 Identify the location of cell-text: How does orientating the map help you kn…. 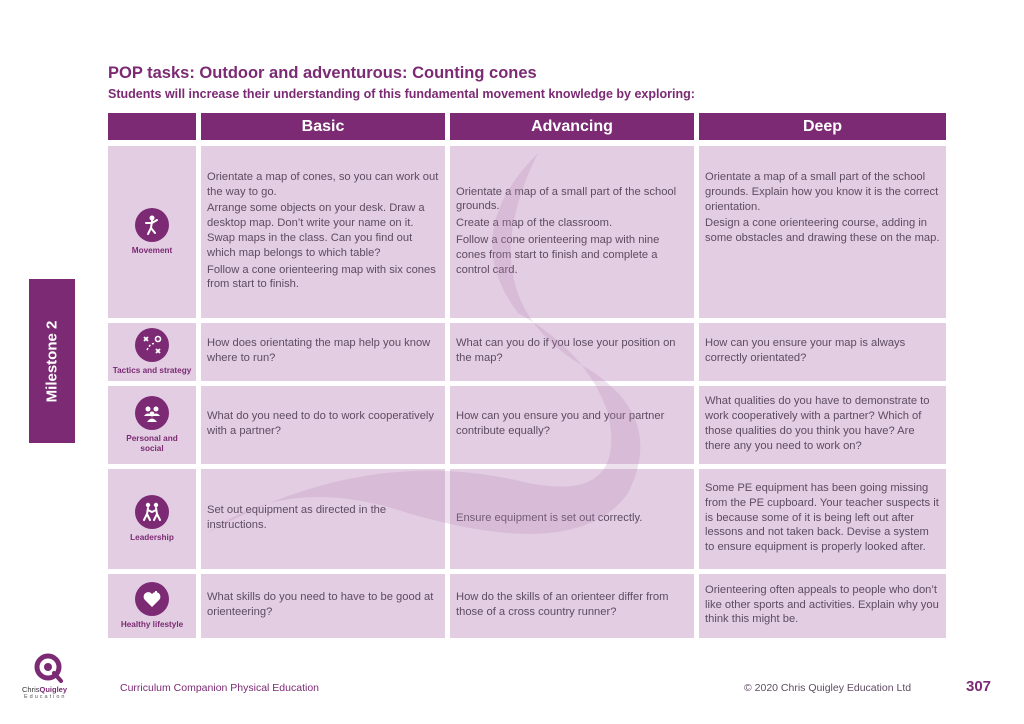
(319, 350).